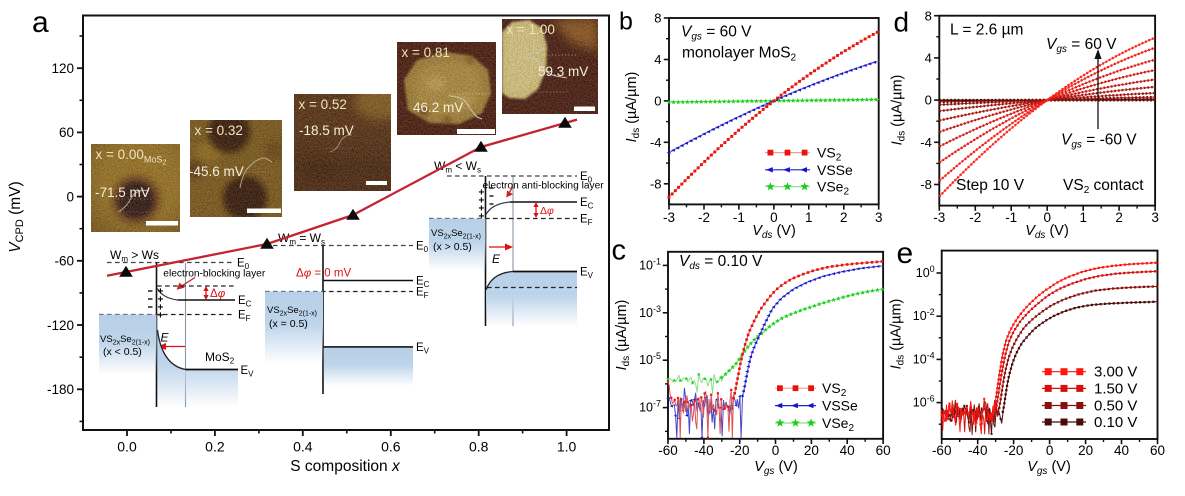  Describe the element at coordinates (40, 22) in the screenshot. I see `svg-text: a` at that location.